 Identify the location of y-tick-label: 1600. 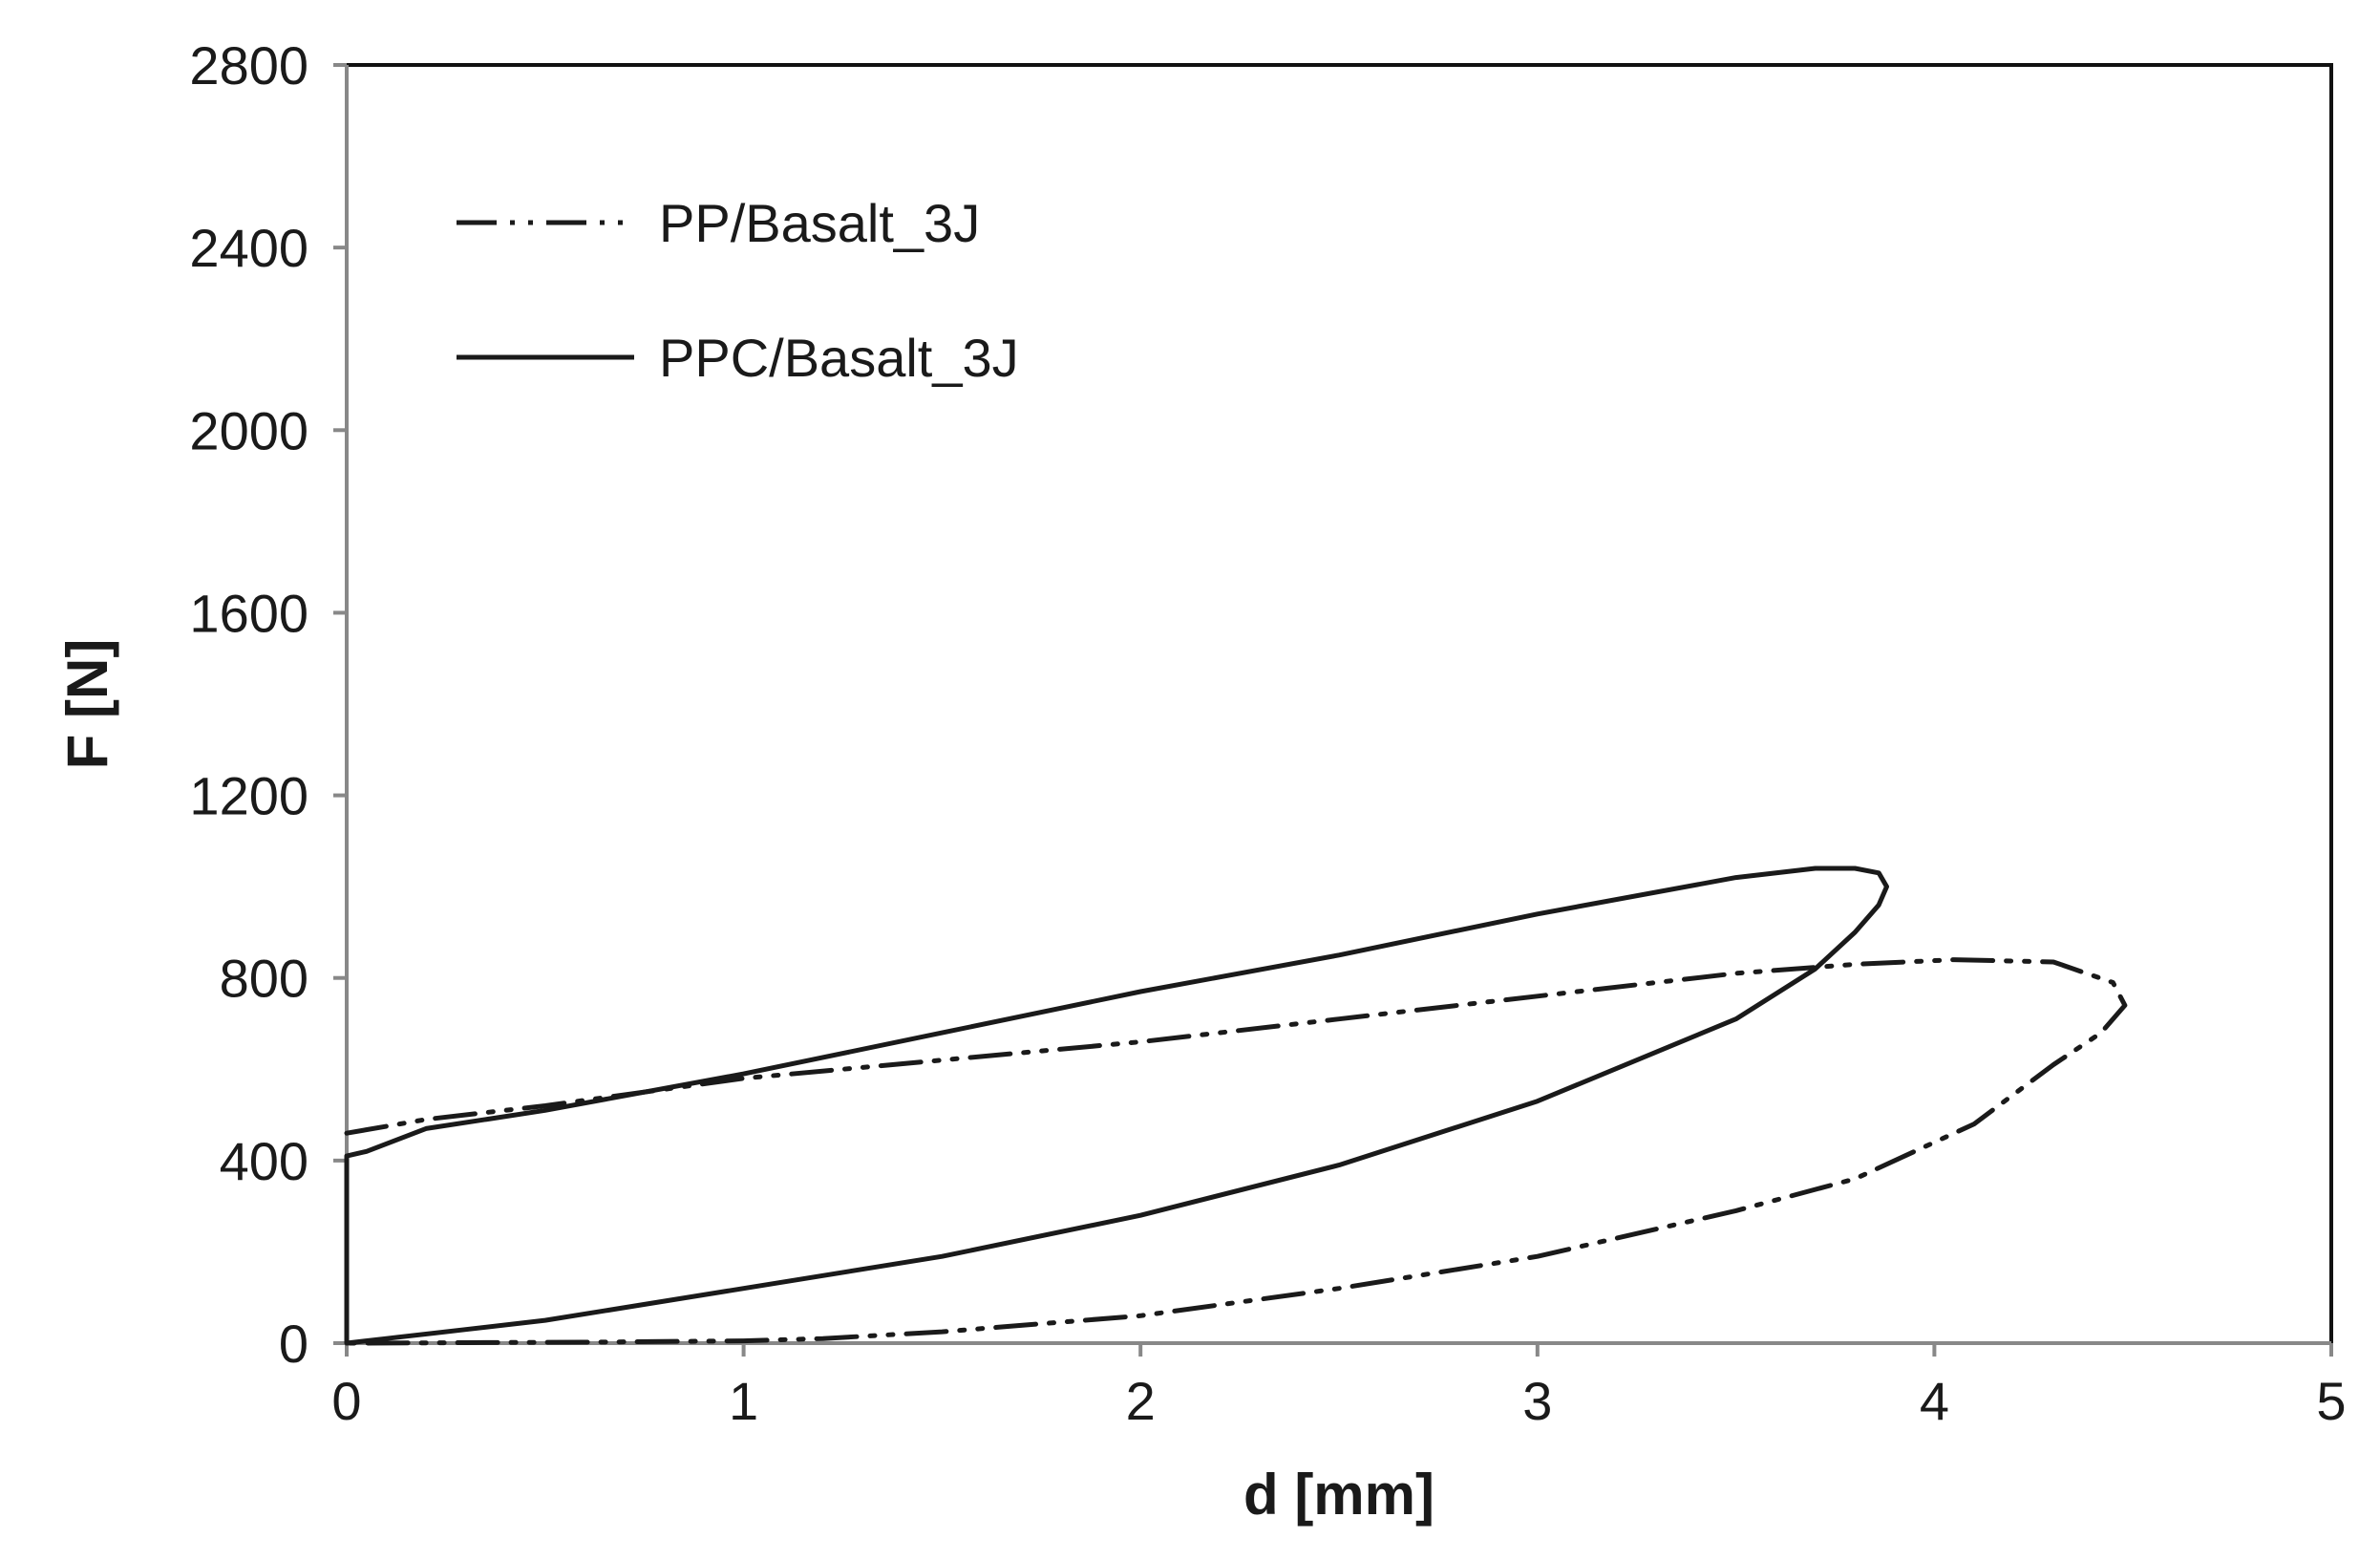
(248, 613).